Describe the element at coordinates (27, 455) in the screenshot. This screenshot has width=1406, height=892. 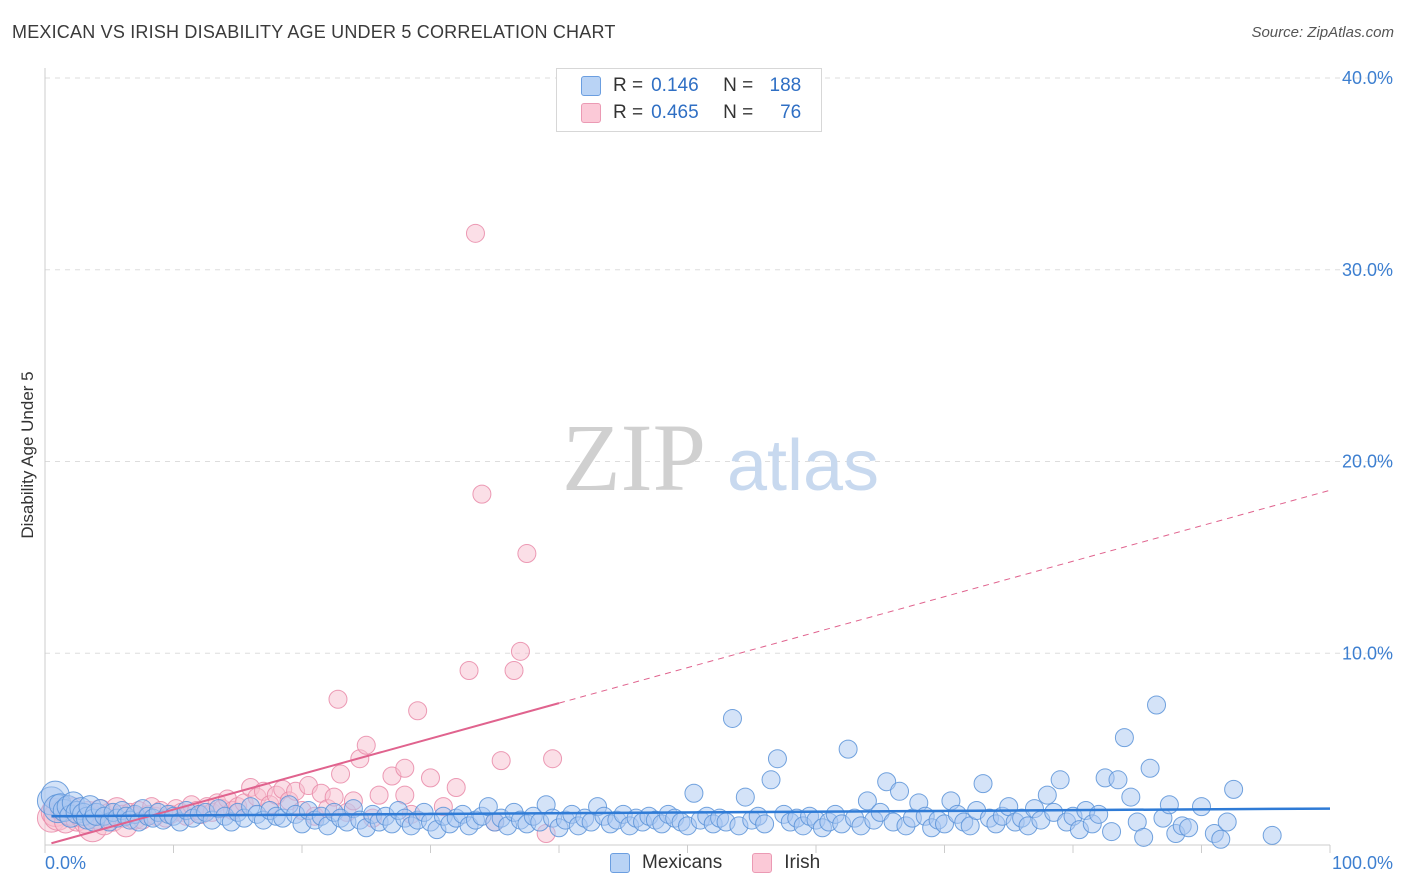
I see `y-axis-label: Disability Age Under 5` at that location.